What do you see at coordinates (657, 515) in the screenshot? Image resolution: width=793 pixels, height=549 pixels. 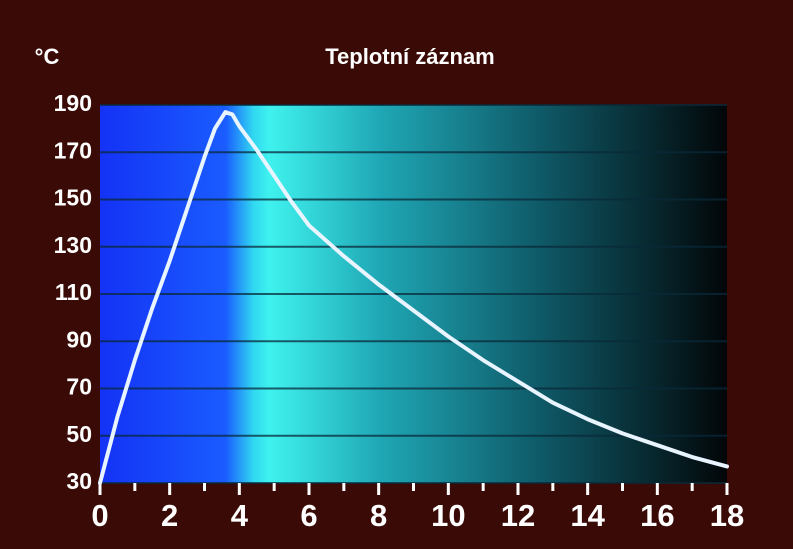 I see `x-tick-label: 16` at bounding box center [657, 515].